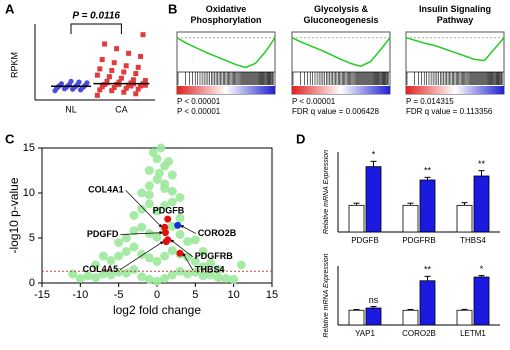 The width and height of the screenshot is (510, 350). What do you see at coordinates (10, 138) in the screenshot?
I see `panel-label: C` at bounding box center [10, 138].